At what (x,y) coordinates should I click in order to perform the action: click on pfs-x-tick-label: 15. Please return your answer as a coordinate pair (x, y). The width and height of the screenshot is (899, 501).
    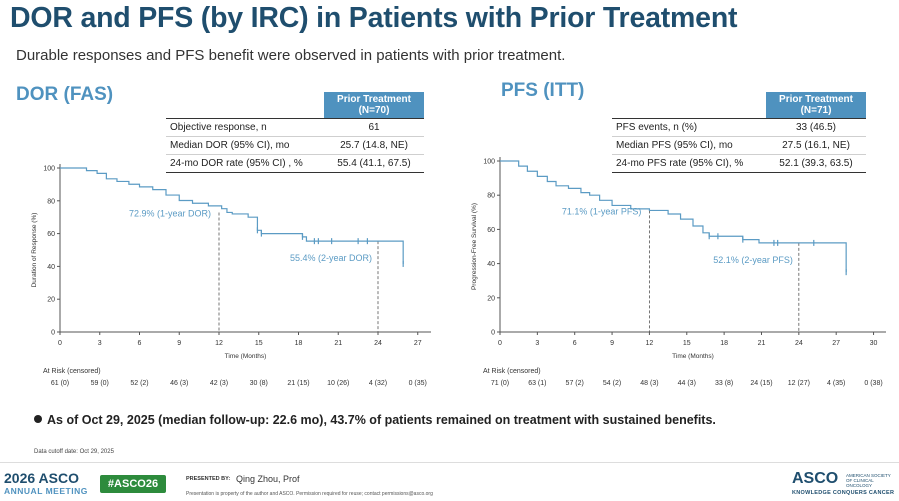
    Looking at the image, I should click on (687, 343).